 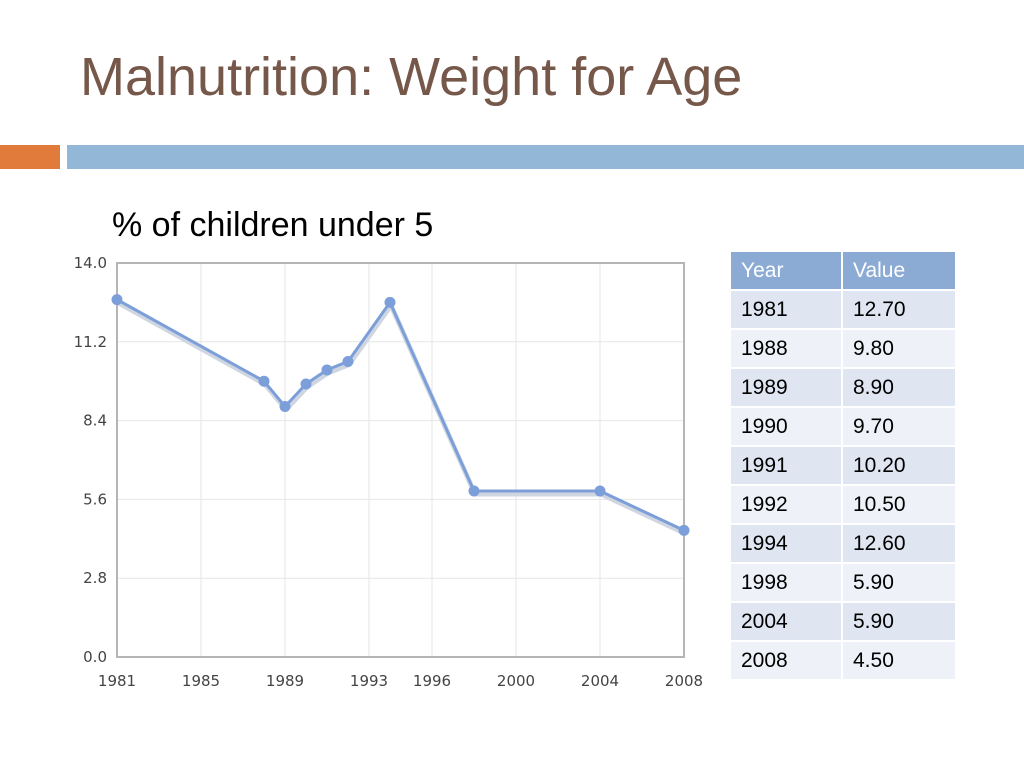 What do you see at coordinates (899, 309) in the screenshot?
I see `table-cell-value: 12.70` at bounding box center [899, 309].